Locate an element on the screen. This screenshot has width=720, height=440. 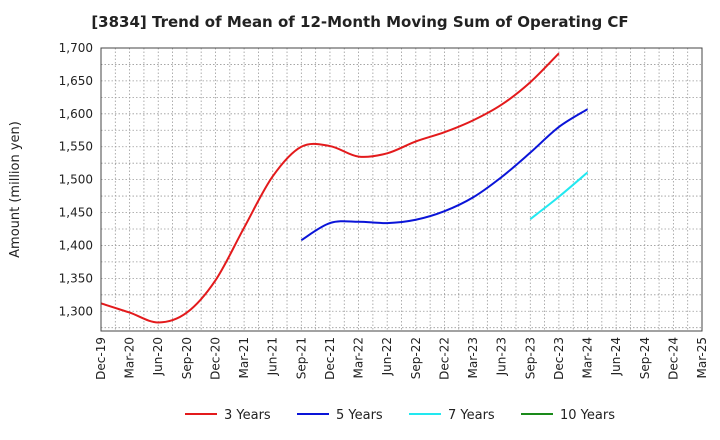
x-tick-label: Dec-23 is located at coordinates (559, 358).